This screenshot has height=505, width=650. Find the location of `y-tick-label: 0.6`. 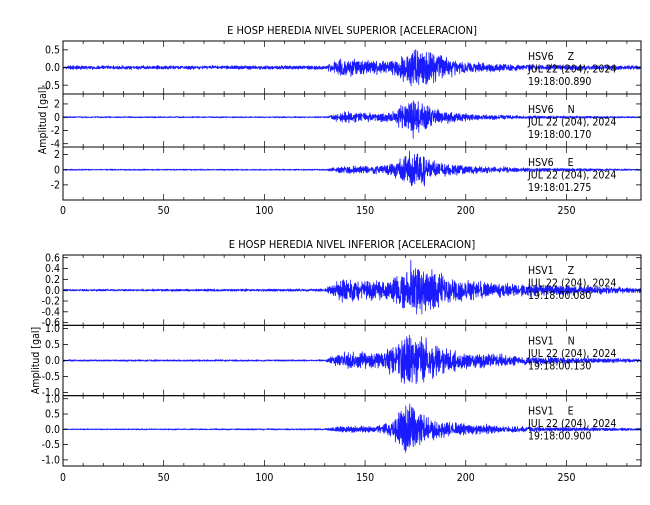

y-tick-label: 0.6 is located at coordinates (52, 258).